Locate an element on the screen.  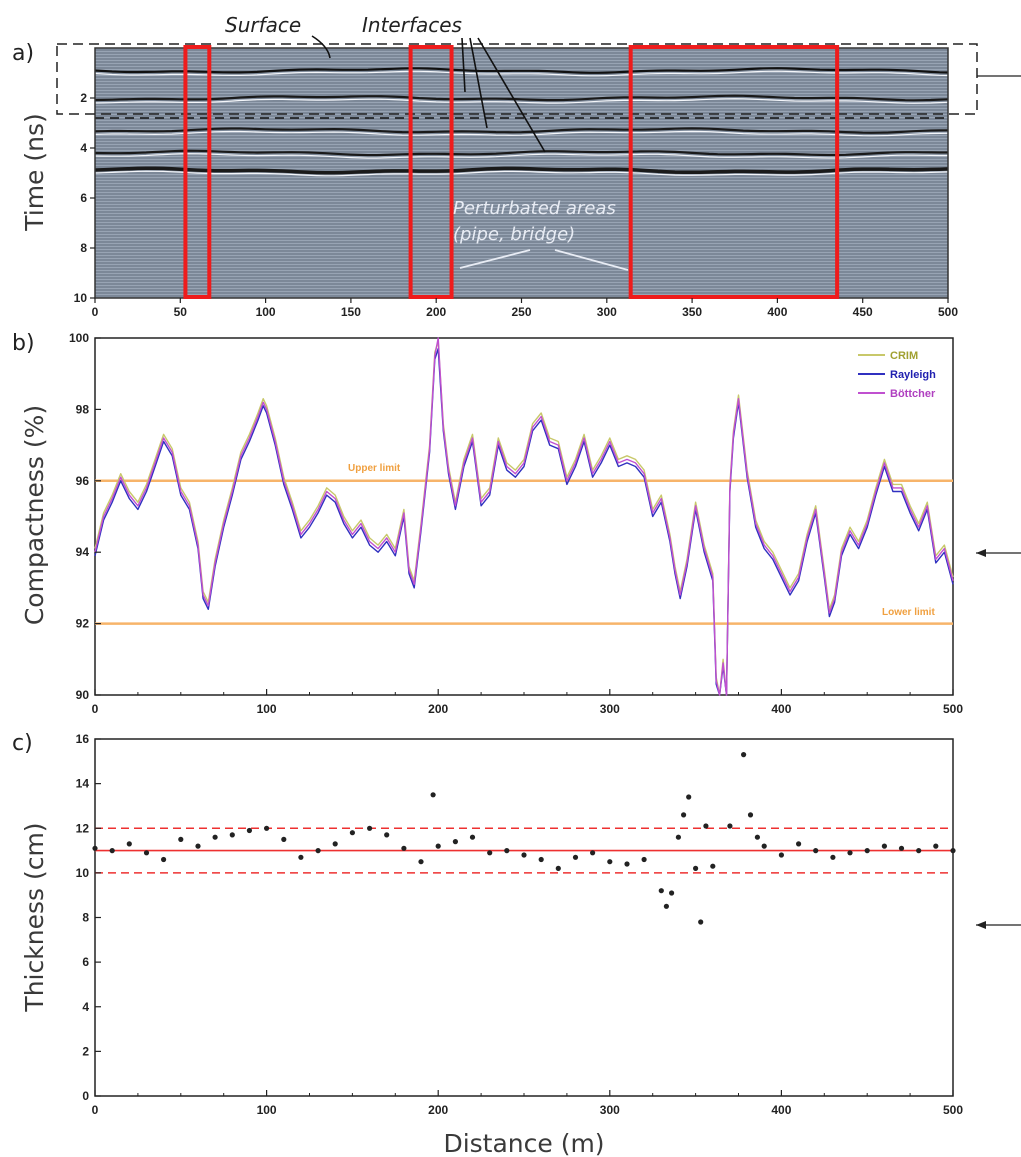
a-xtick-label: 350 is located at coordinates (692, 312).